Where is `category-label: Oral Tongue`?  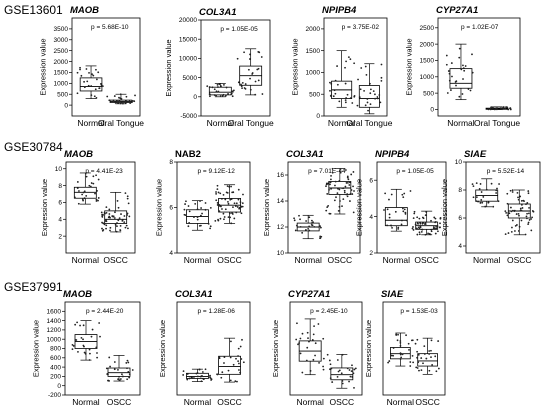 category-label: Oral Tongue is located at coordinates (121, 123).